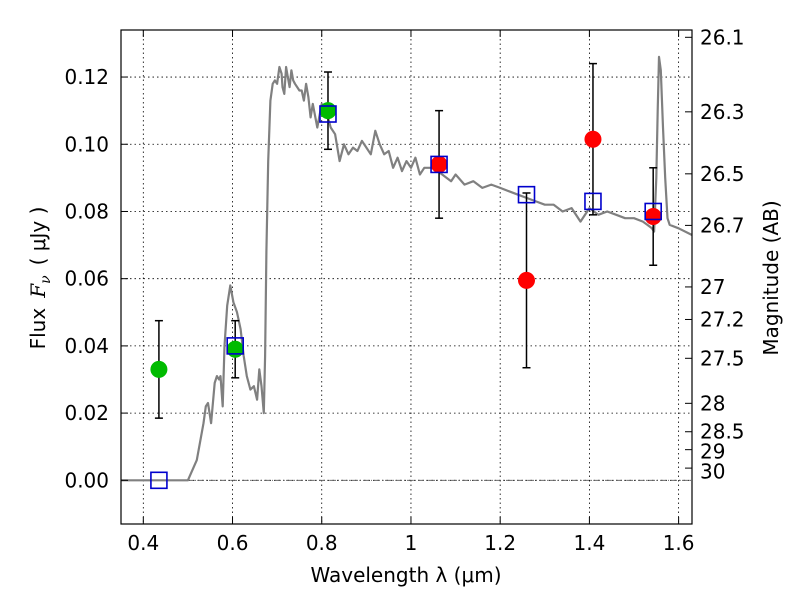 This screenshot has height=600, width=800. What do you see at coordinates (722, 432) in the screenshot?
I see `mag-tick-label: 28.5` at bounding box center [722, 432].